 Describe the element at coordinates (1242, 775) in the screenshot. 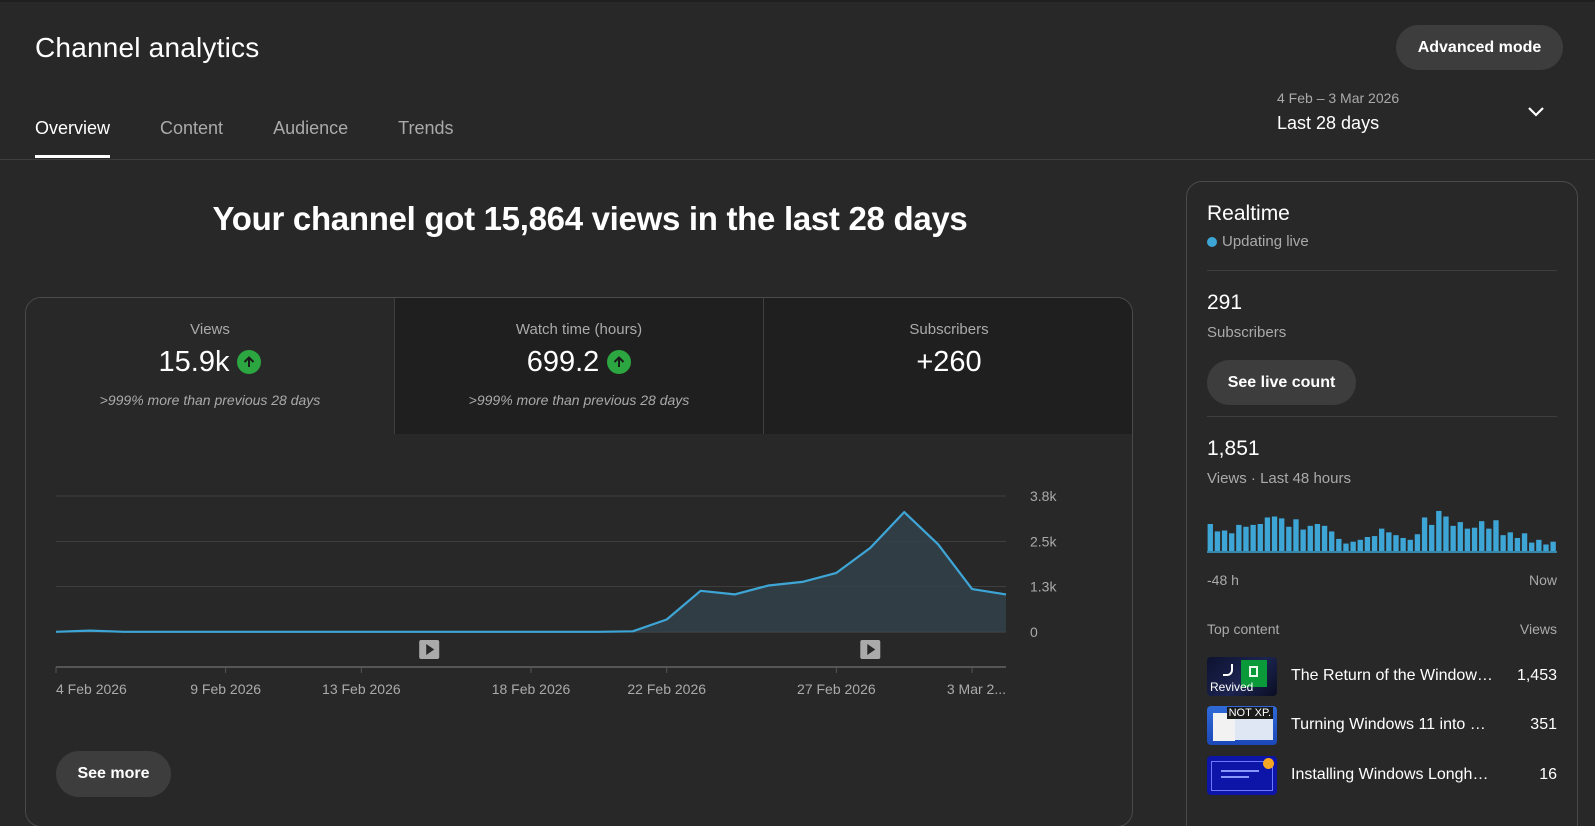

I see `video-thumbnail` at that location.